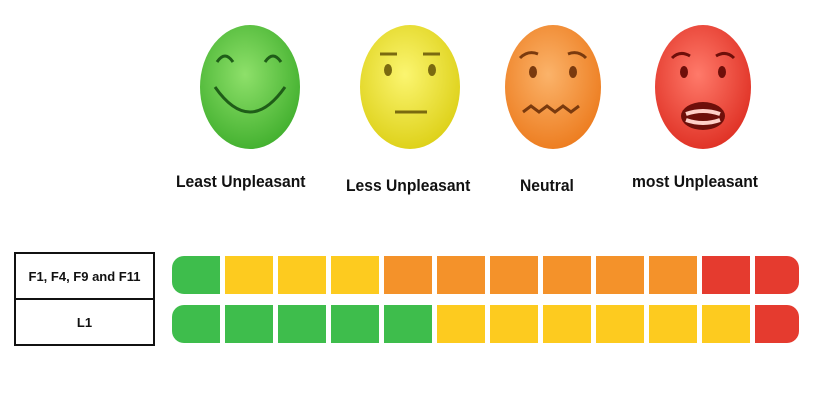 The height and width of the screenshot is (413, 821). What do you see at coordinates (250, 87) in the screenshot?
I see `happy-face-icon` at bounding box center [250, 87].